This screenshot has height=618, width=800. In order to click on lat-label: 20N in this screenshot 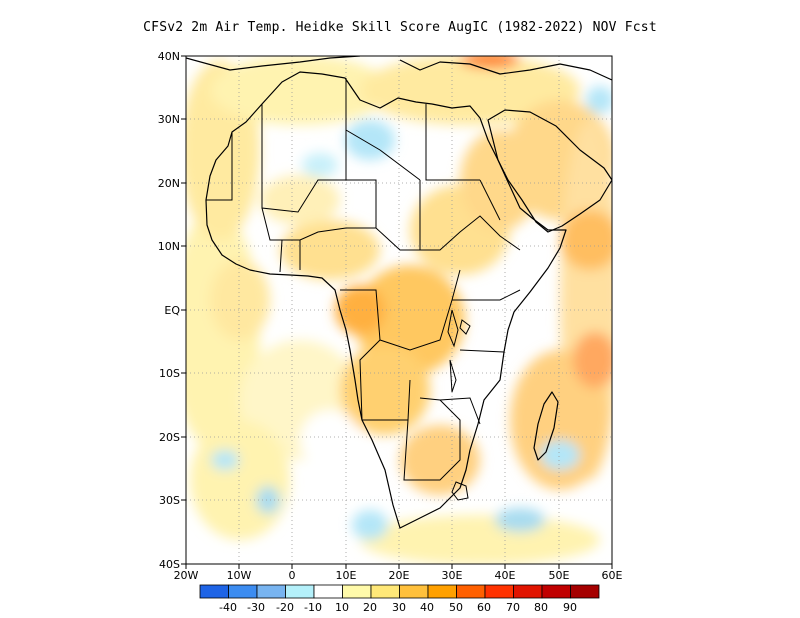, I will do `click(169, 183)`.